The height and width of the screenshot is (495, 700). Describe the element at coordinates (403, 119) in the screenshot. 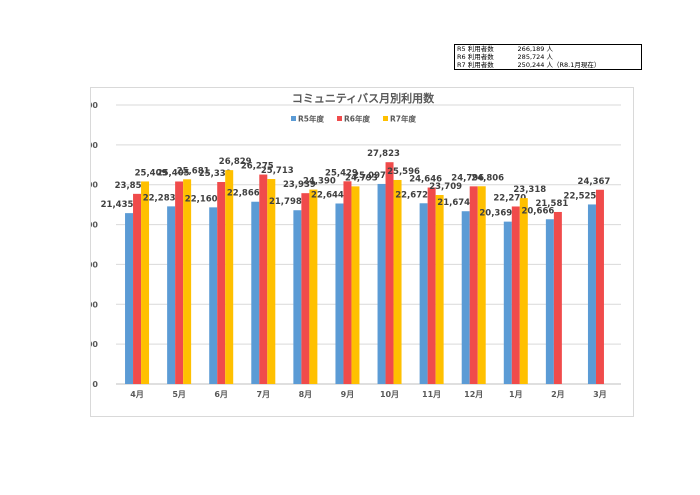

I see `legend-label-r7: R7年度` at that location.